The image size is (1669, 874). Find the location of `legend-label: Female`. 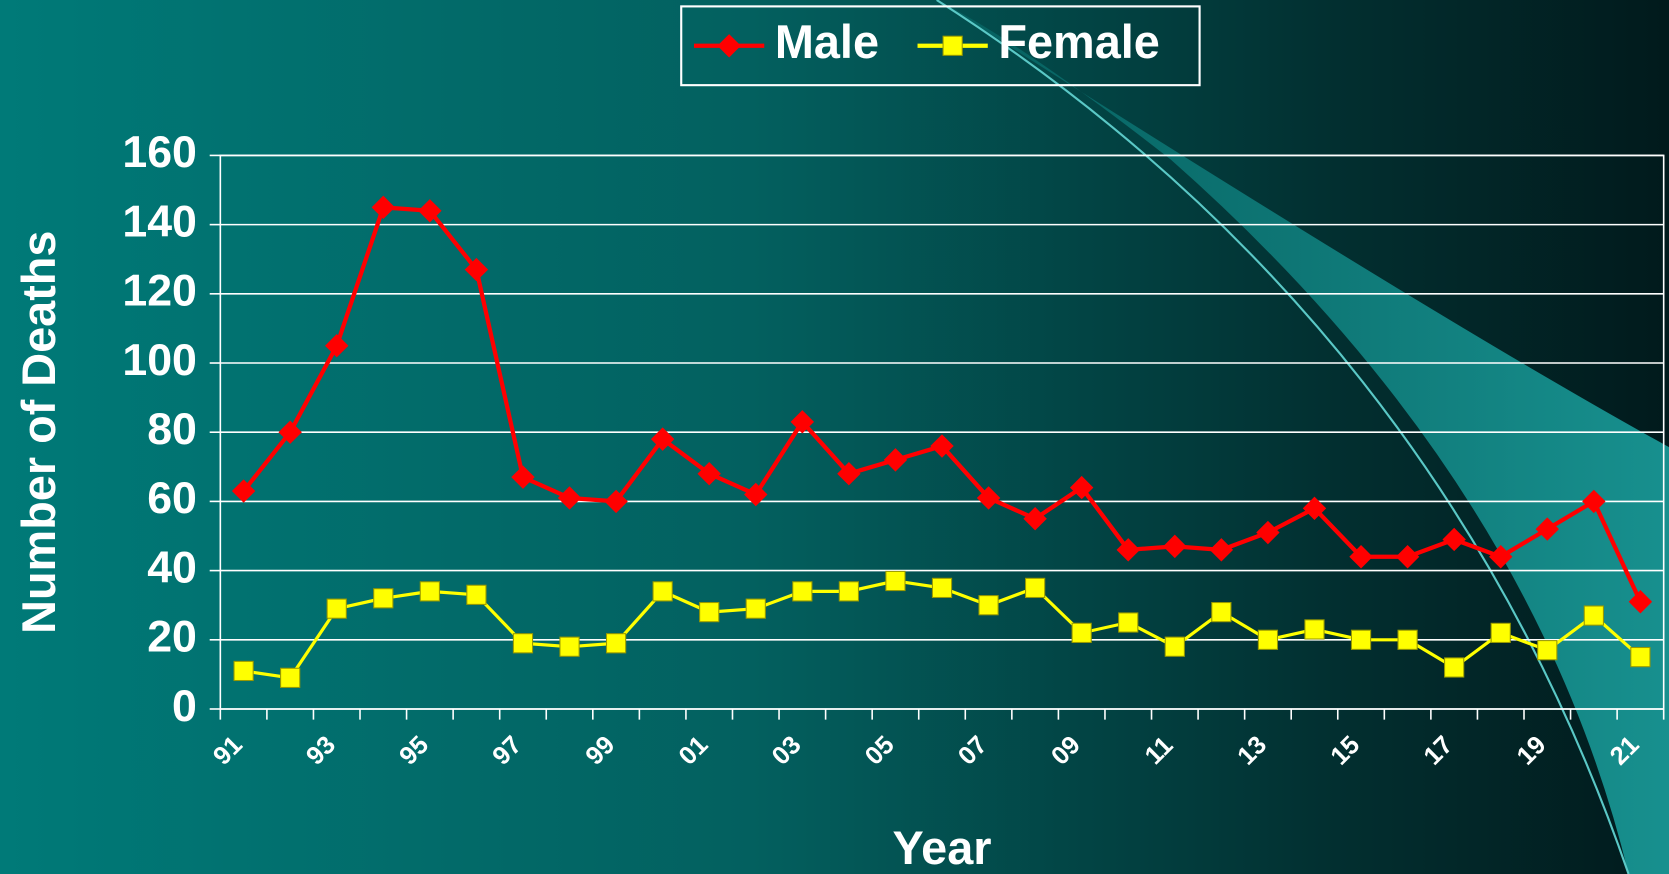

legend-label: Female is located at coordinates (1078, 42).